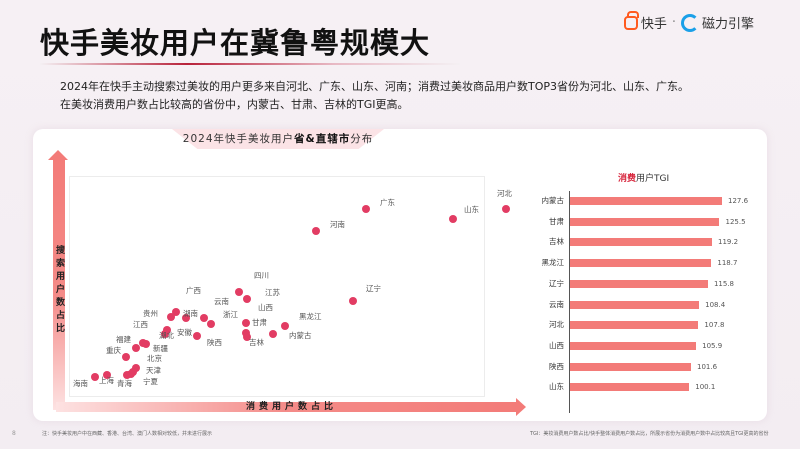 This screenshot has height=449, width=800. What do you see at coordinates (265, 307) in the screenshot?
I see `scatter-point-label: 山西` at bounding box center [265, 307].